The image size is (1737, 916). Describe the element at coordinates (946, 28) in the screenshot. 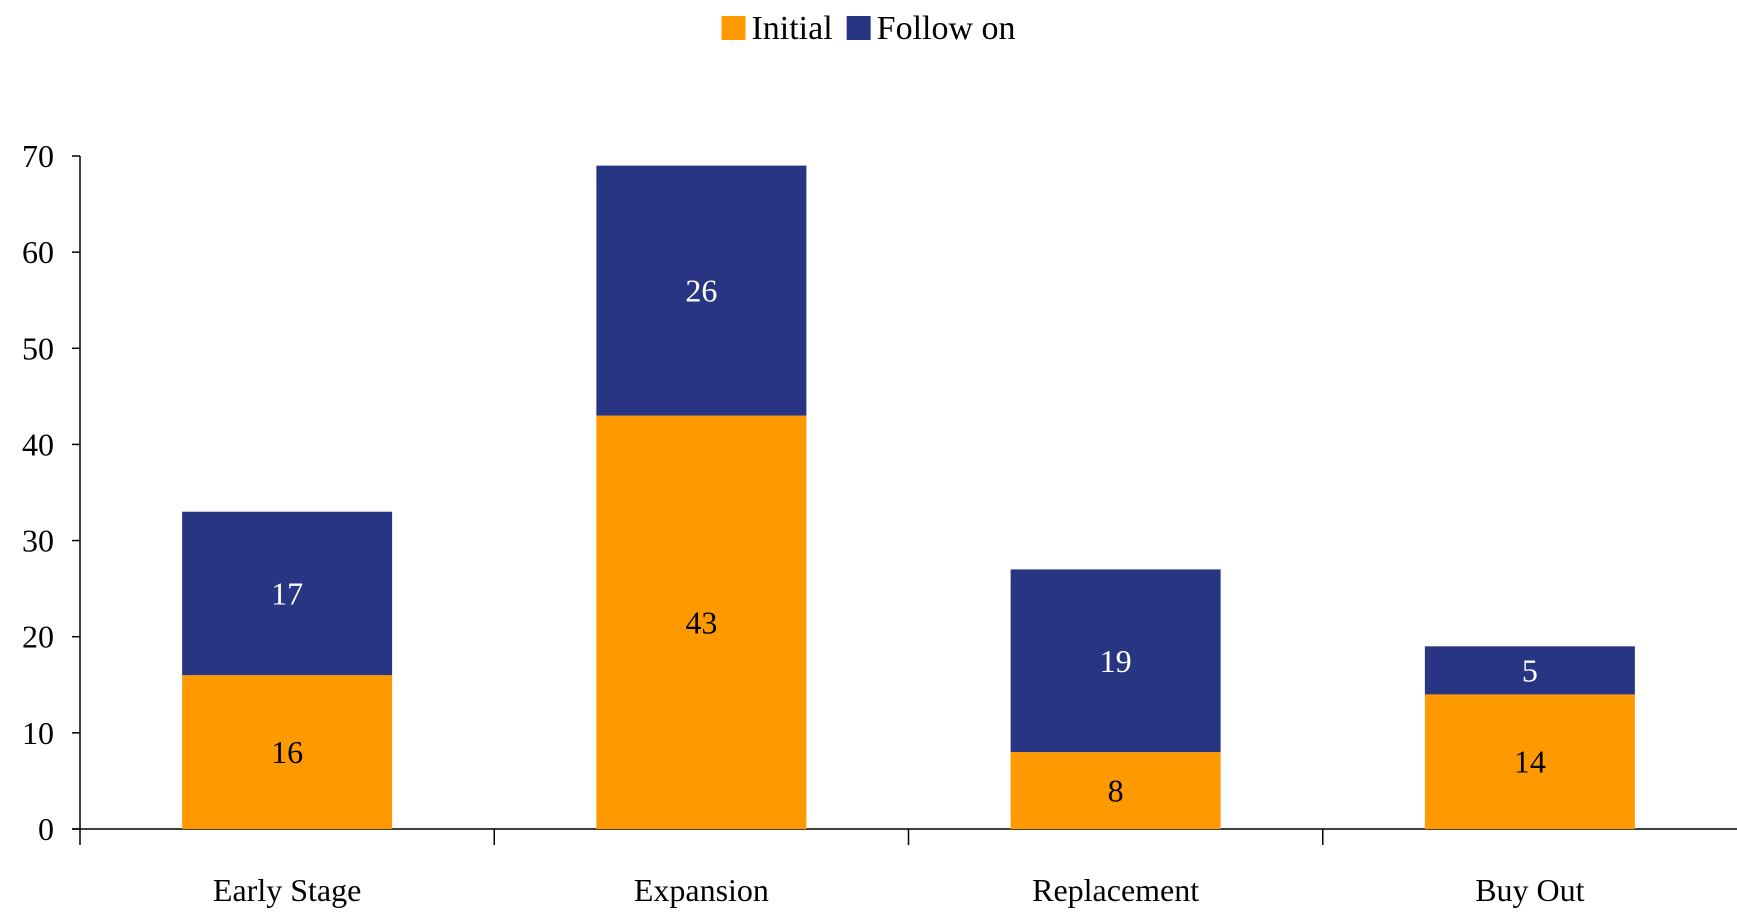

I see `legend-label: Follow on` at that location.